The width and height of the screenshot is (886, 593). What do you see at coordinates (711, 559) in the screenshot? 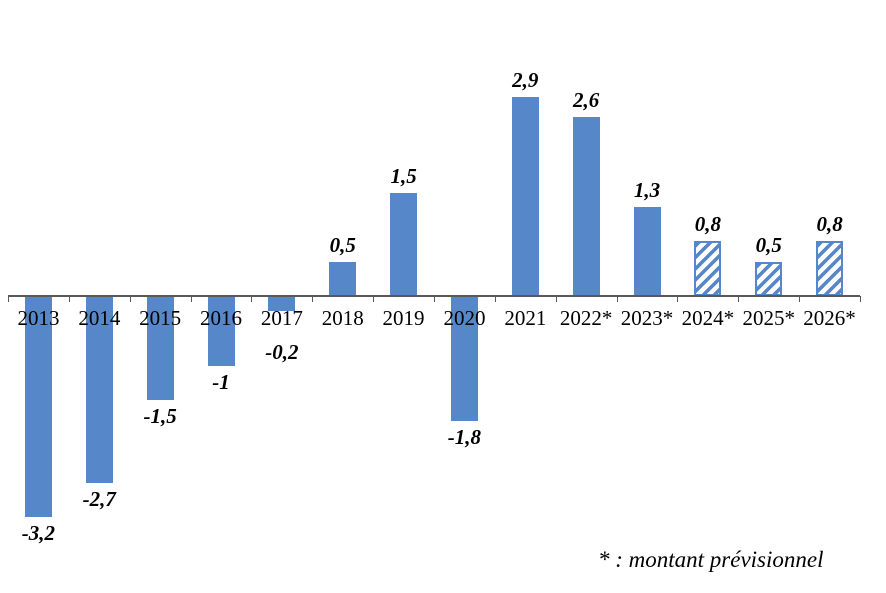
I see `footnote: * : montant prévisionnel` at bounding box center [711, 559].